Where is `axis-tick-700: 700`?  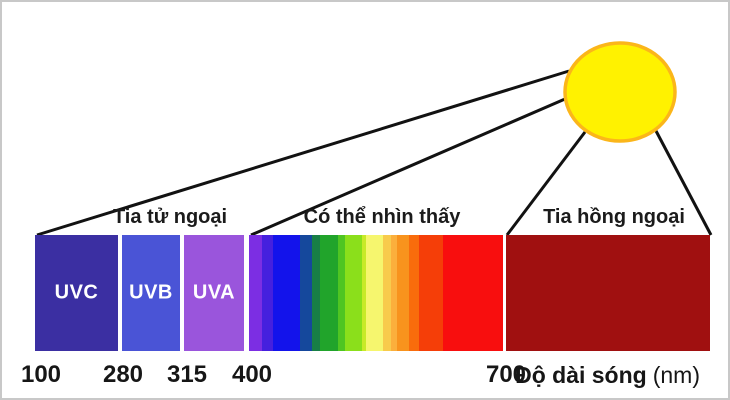 axis-tick-700: 700 is located at coordinates (506, 374).